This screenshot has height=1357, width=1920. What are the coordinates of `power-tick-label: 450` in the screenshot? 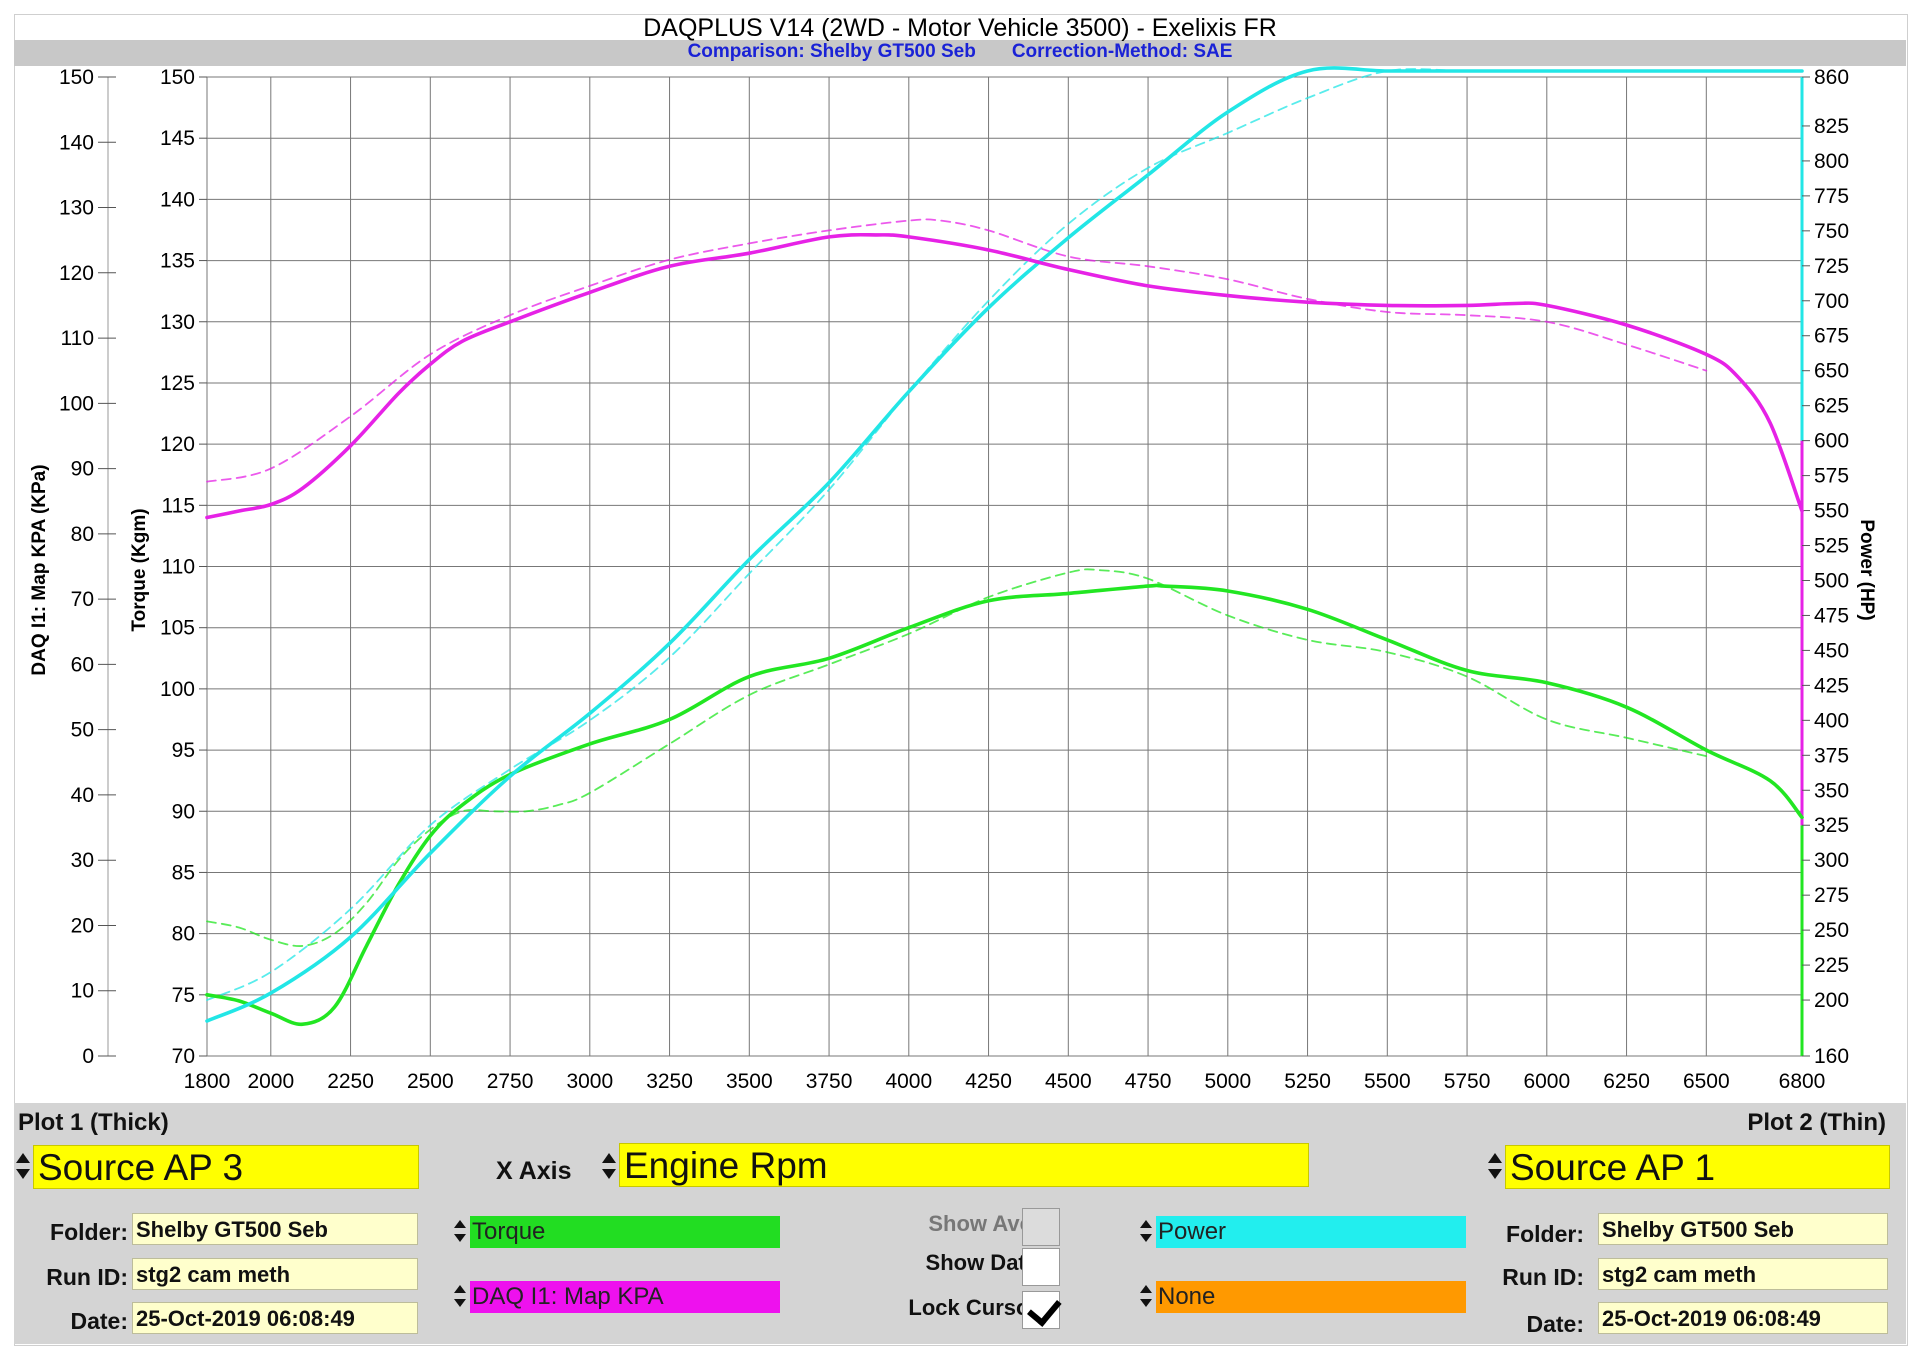 It's located at (1831, 650).